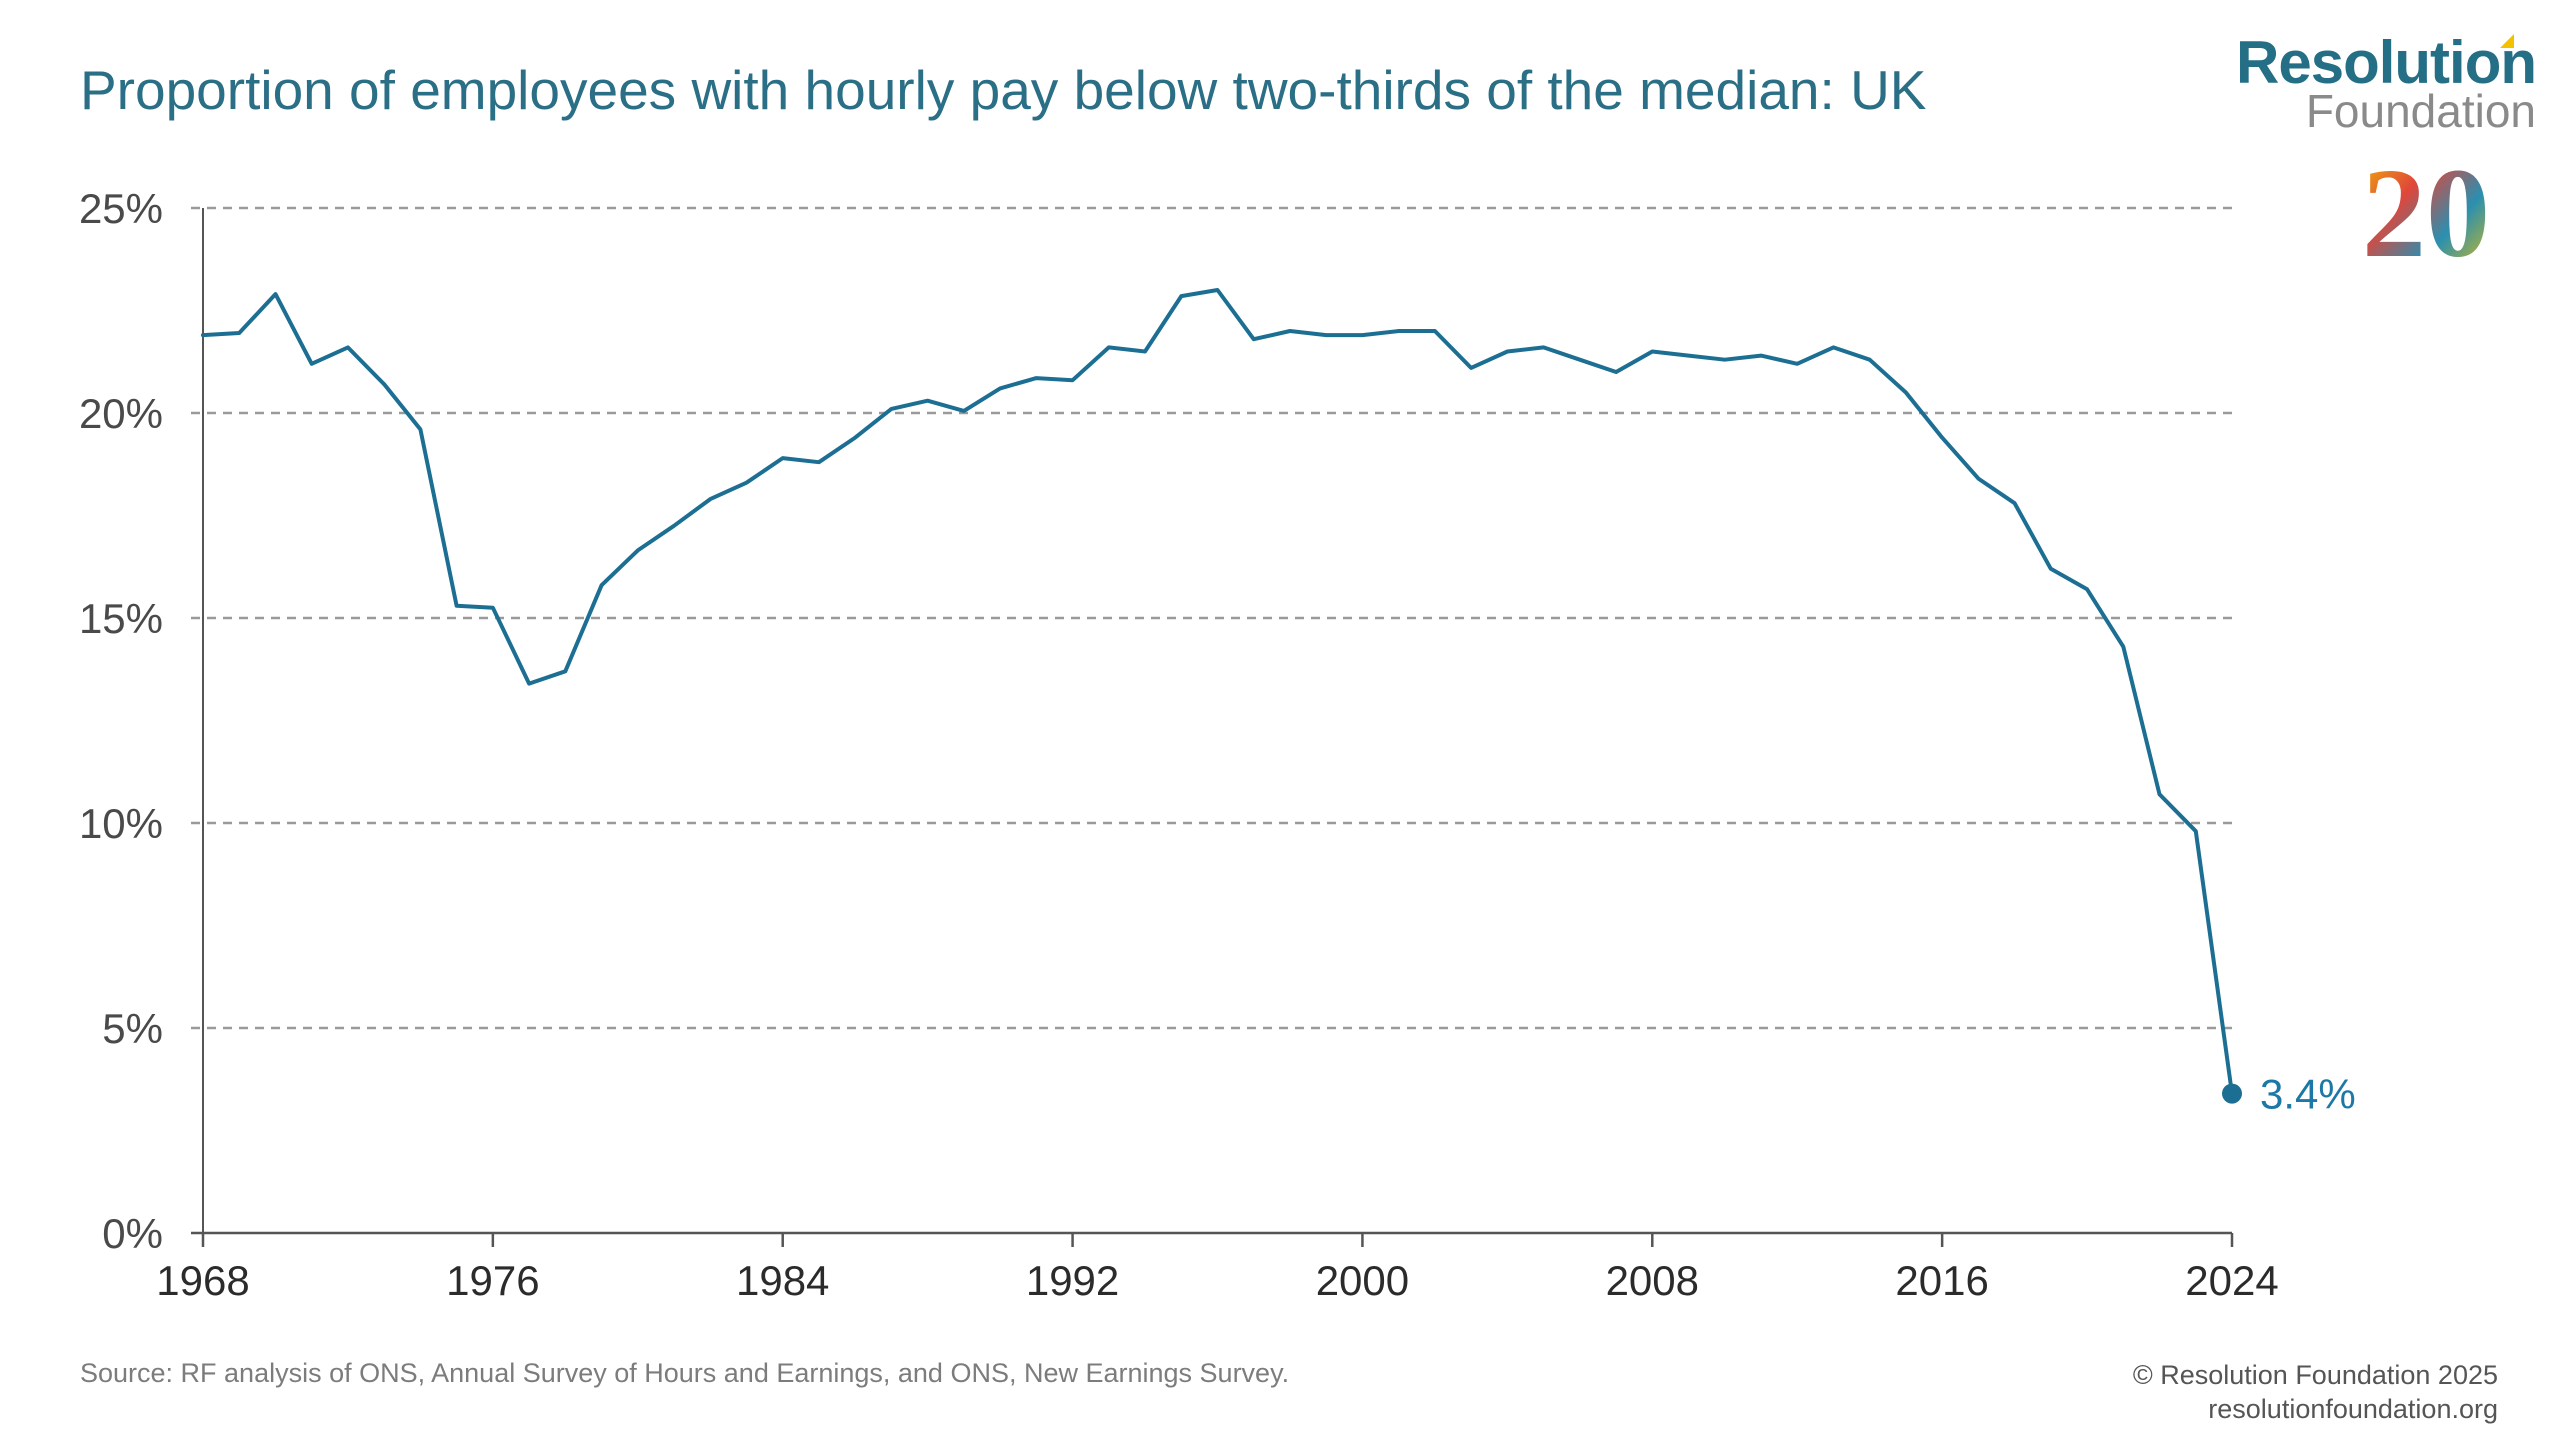 The width and height of the screenshot is (2560, 1440). Describe the element at coordinates (1652, 1280) in the screenshot. I see `x-tick-label: 2008` at that location.